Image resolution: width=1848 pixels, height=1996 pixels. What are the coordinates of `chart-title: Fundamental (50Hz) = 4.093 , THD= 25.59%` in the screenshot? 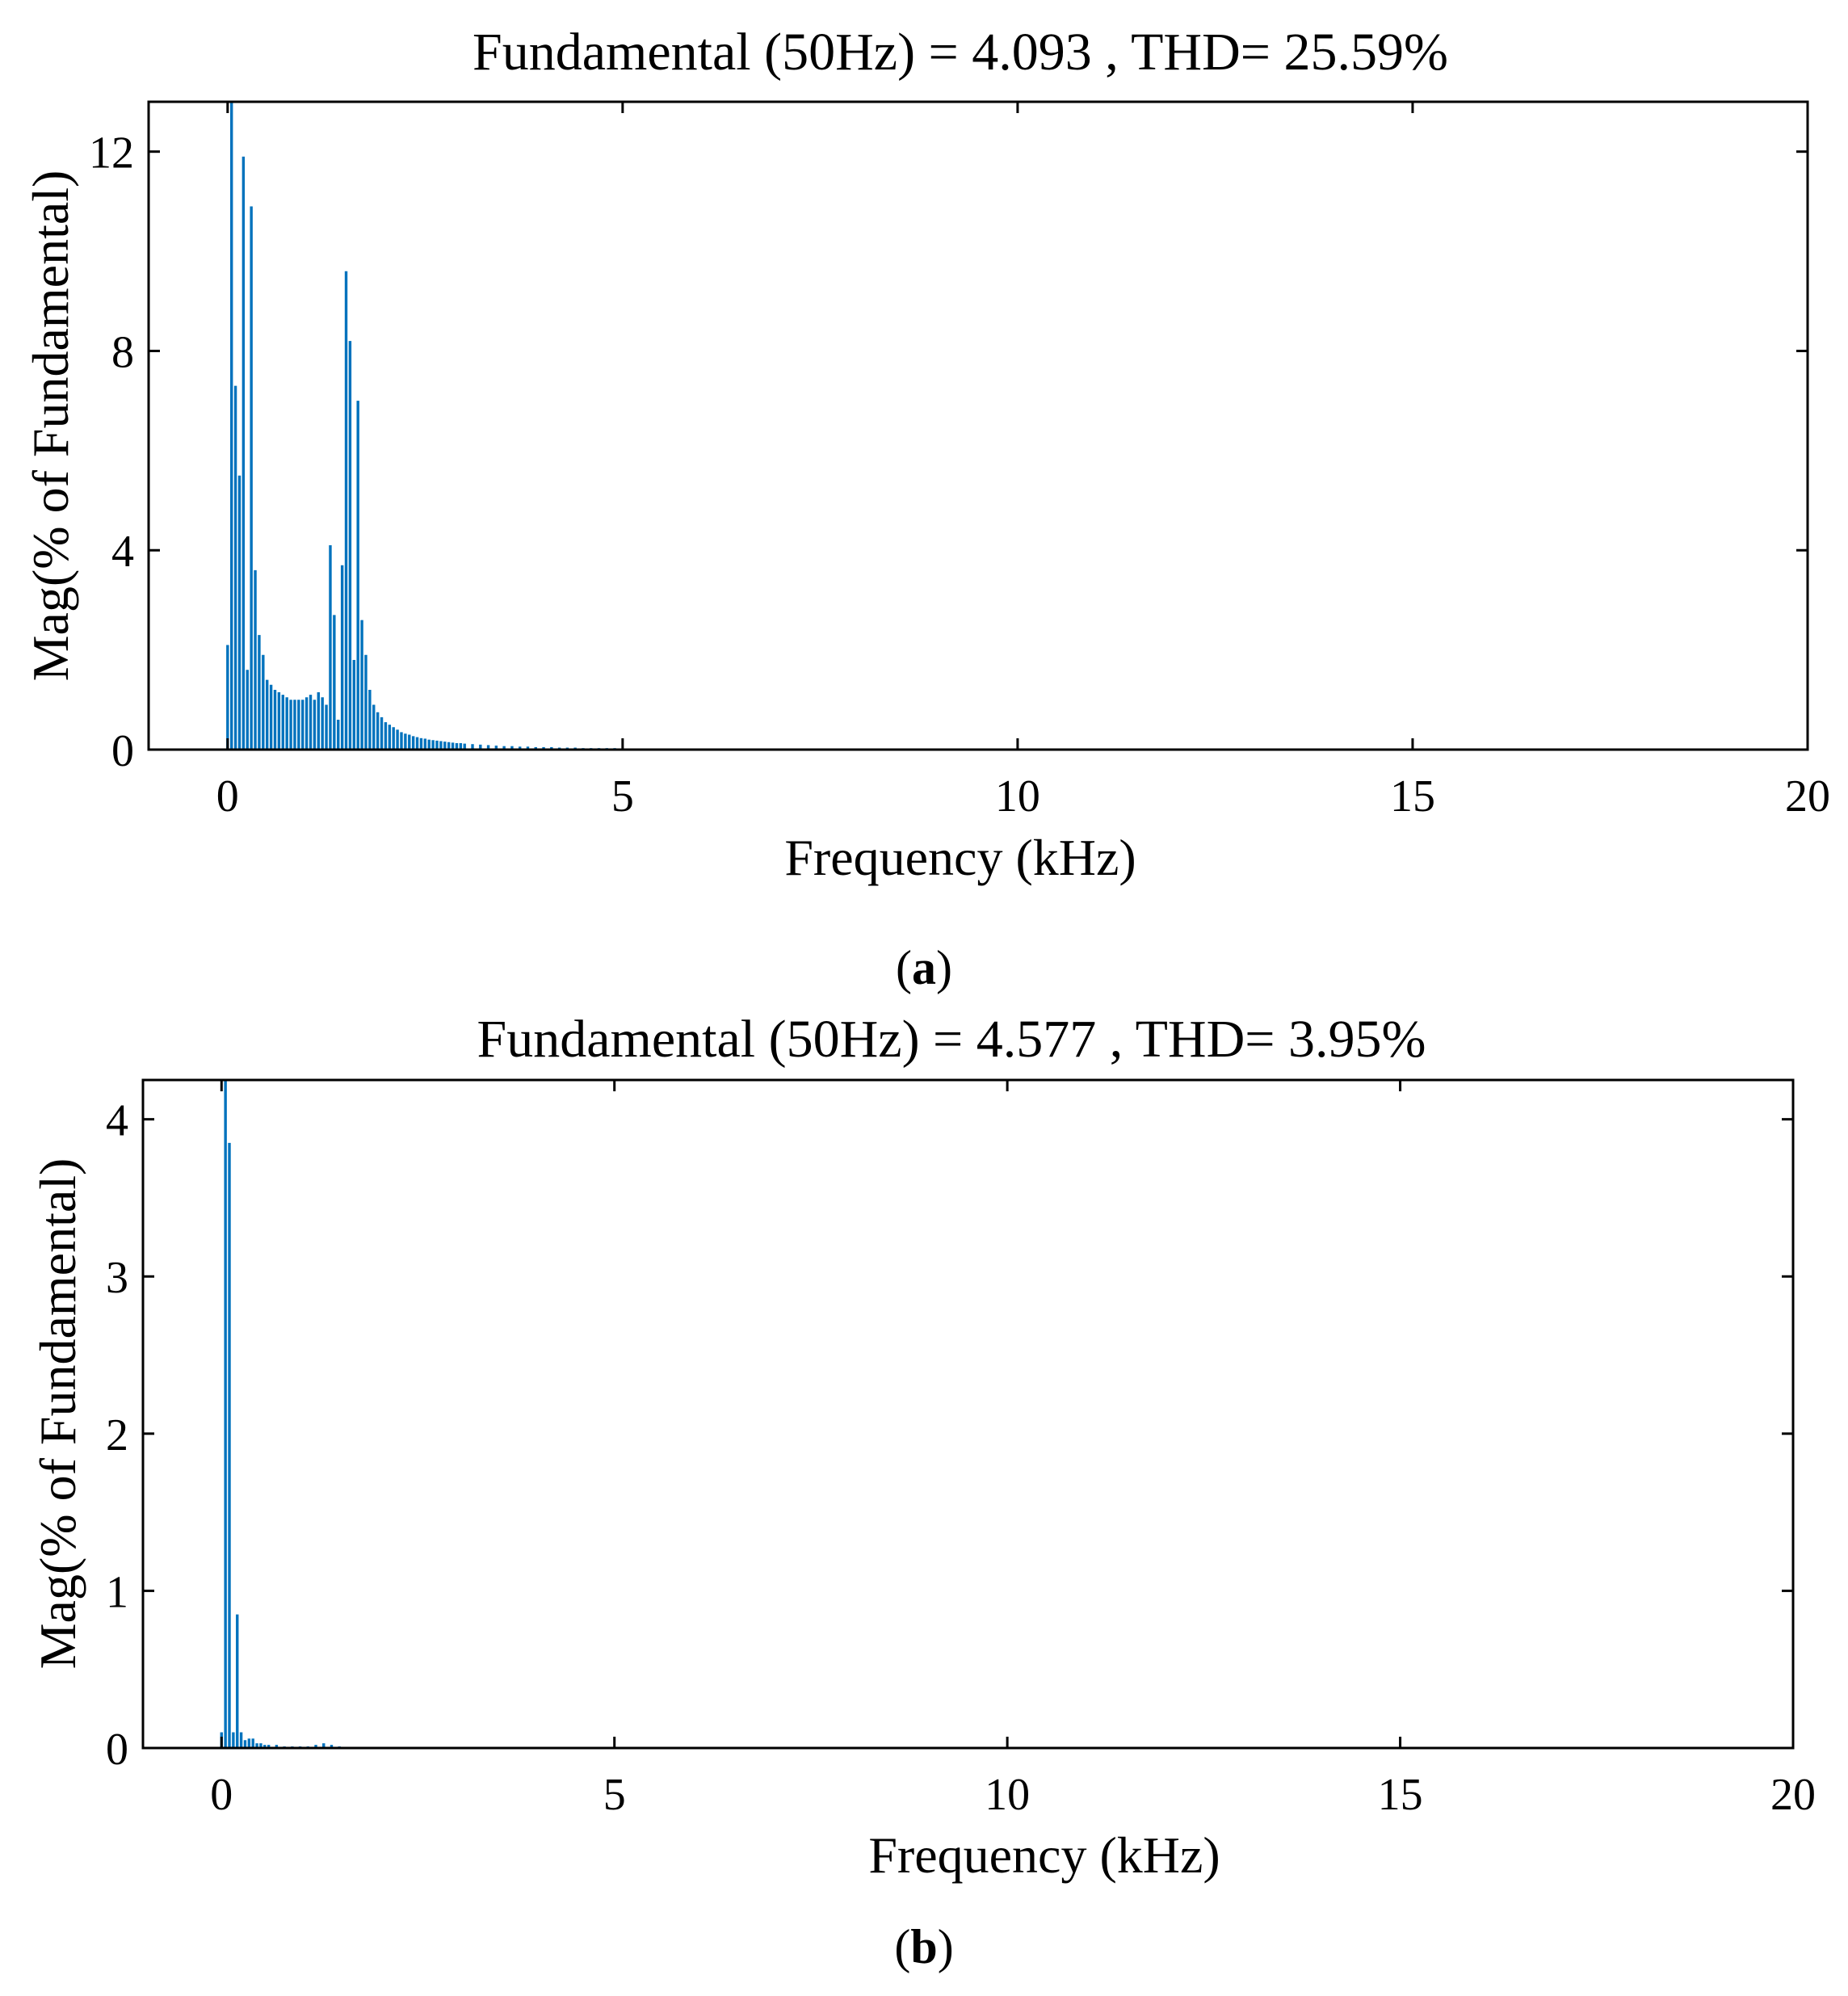 It's located at (960, 52).